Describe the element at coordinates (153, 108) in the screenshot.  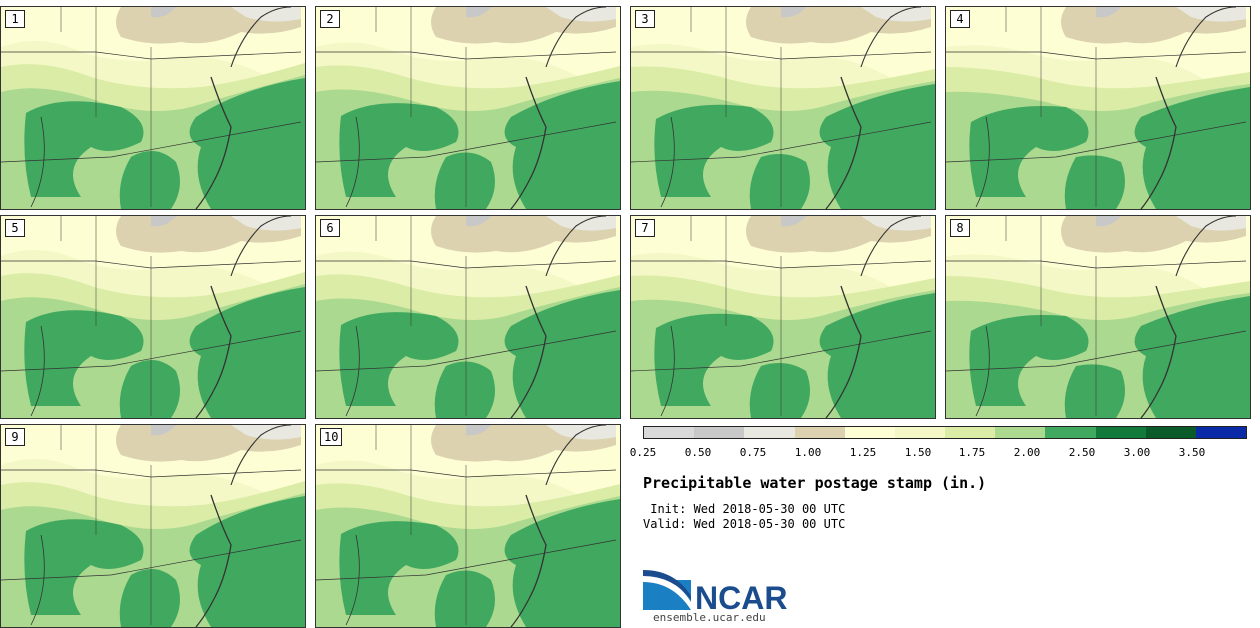
I see `stamp-panel: 1` at that location.